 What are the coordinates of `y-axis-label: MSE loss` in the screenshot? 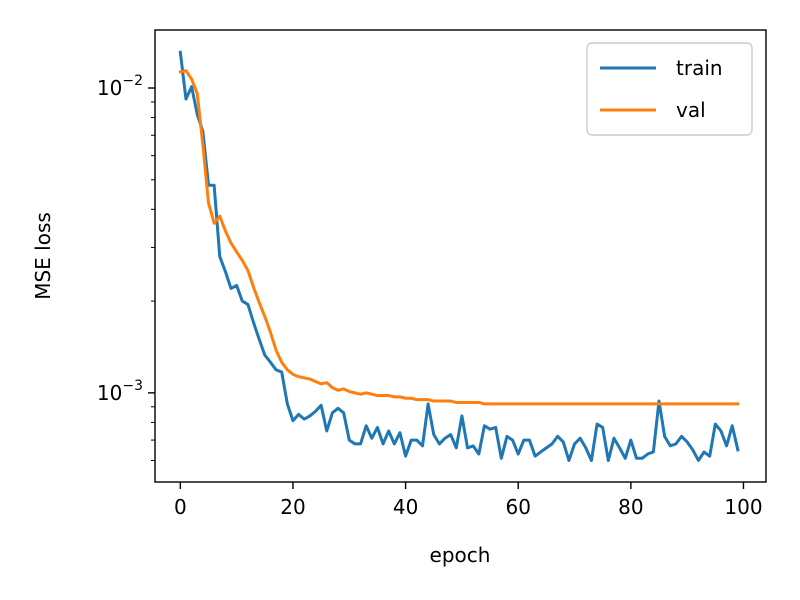 It's located at (43, 256).